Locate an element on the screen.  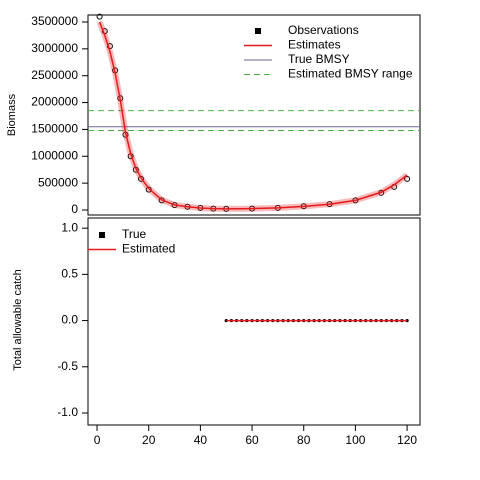
x-tick-label: 20 is located at coordinates (149, 440).